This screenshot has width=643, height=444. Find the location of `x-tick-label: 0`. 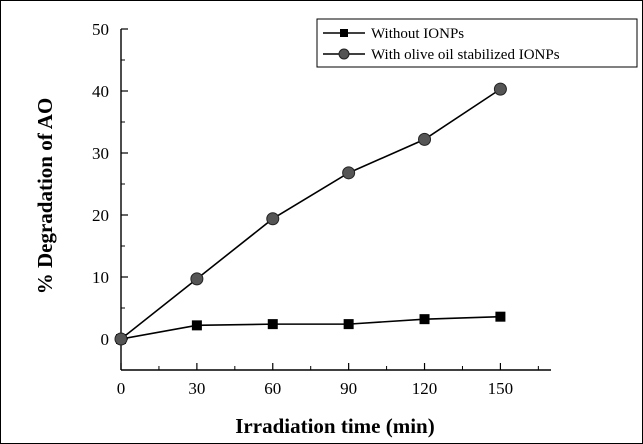

x-tick-label: 0 is located at coordinates (121, 388).